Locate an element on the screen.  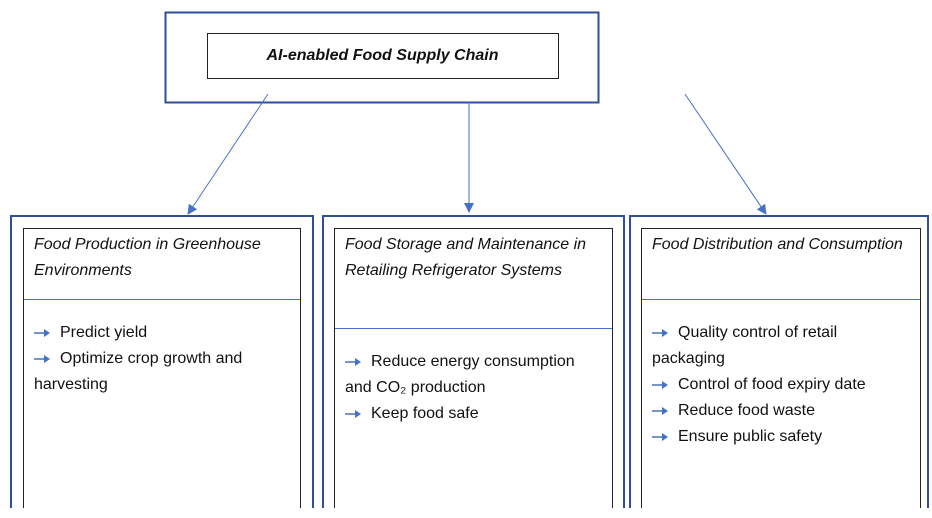
bullet-text: Predict yield is located at coordinates (104, 332).